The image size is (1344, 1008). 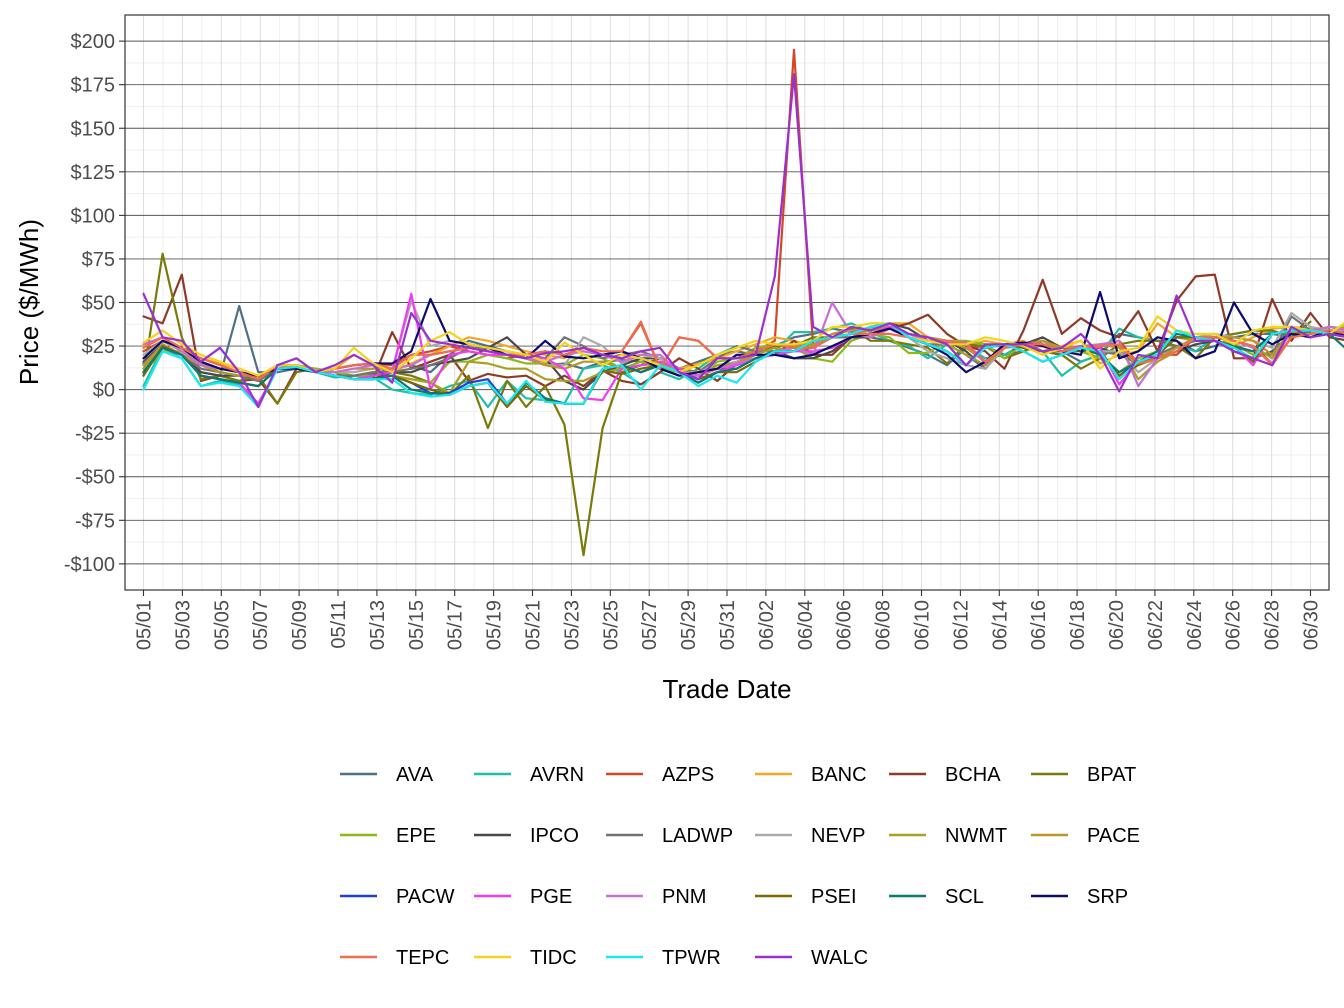 What do you see at coordinates (1107, 897) in the screenshot?
I see `legend-label-srp: SRP` at bounding box center [1107, 897].